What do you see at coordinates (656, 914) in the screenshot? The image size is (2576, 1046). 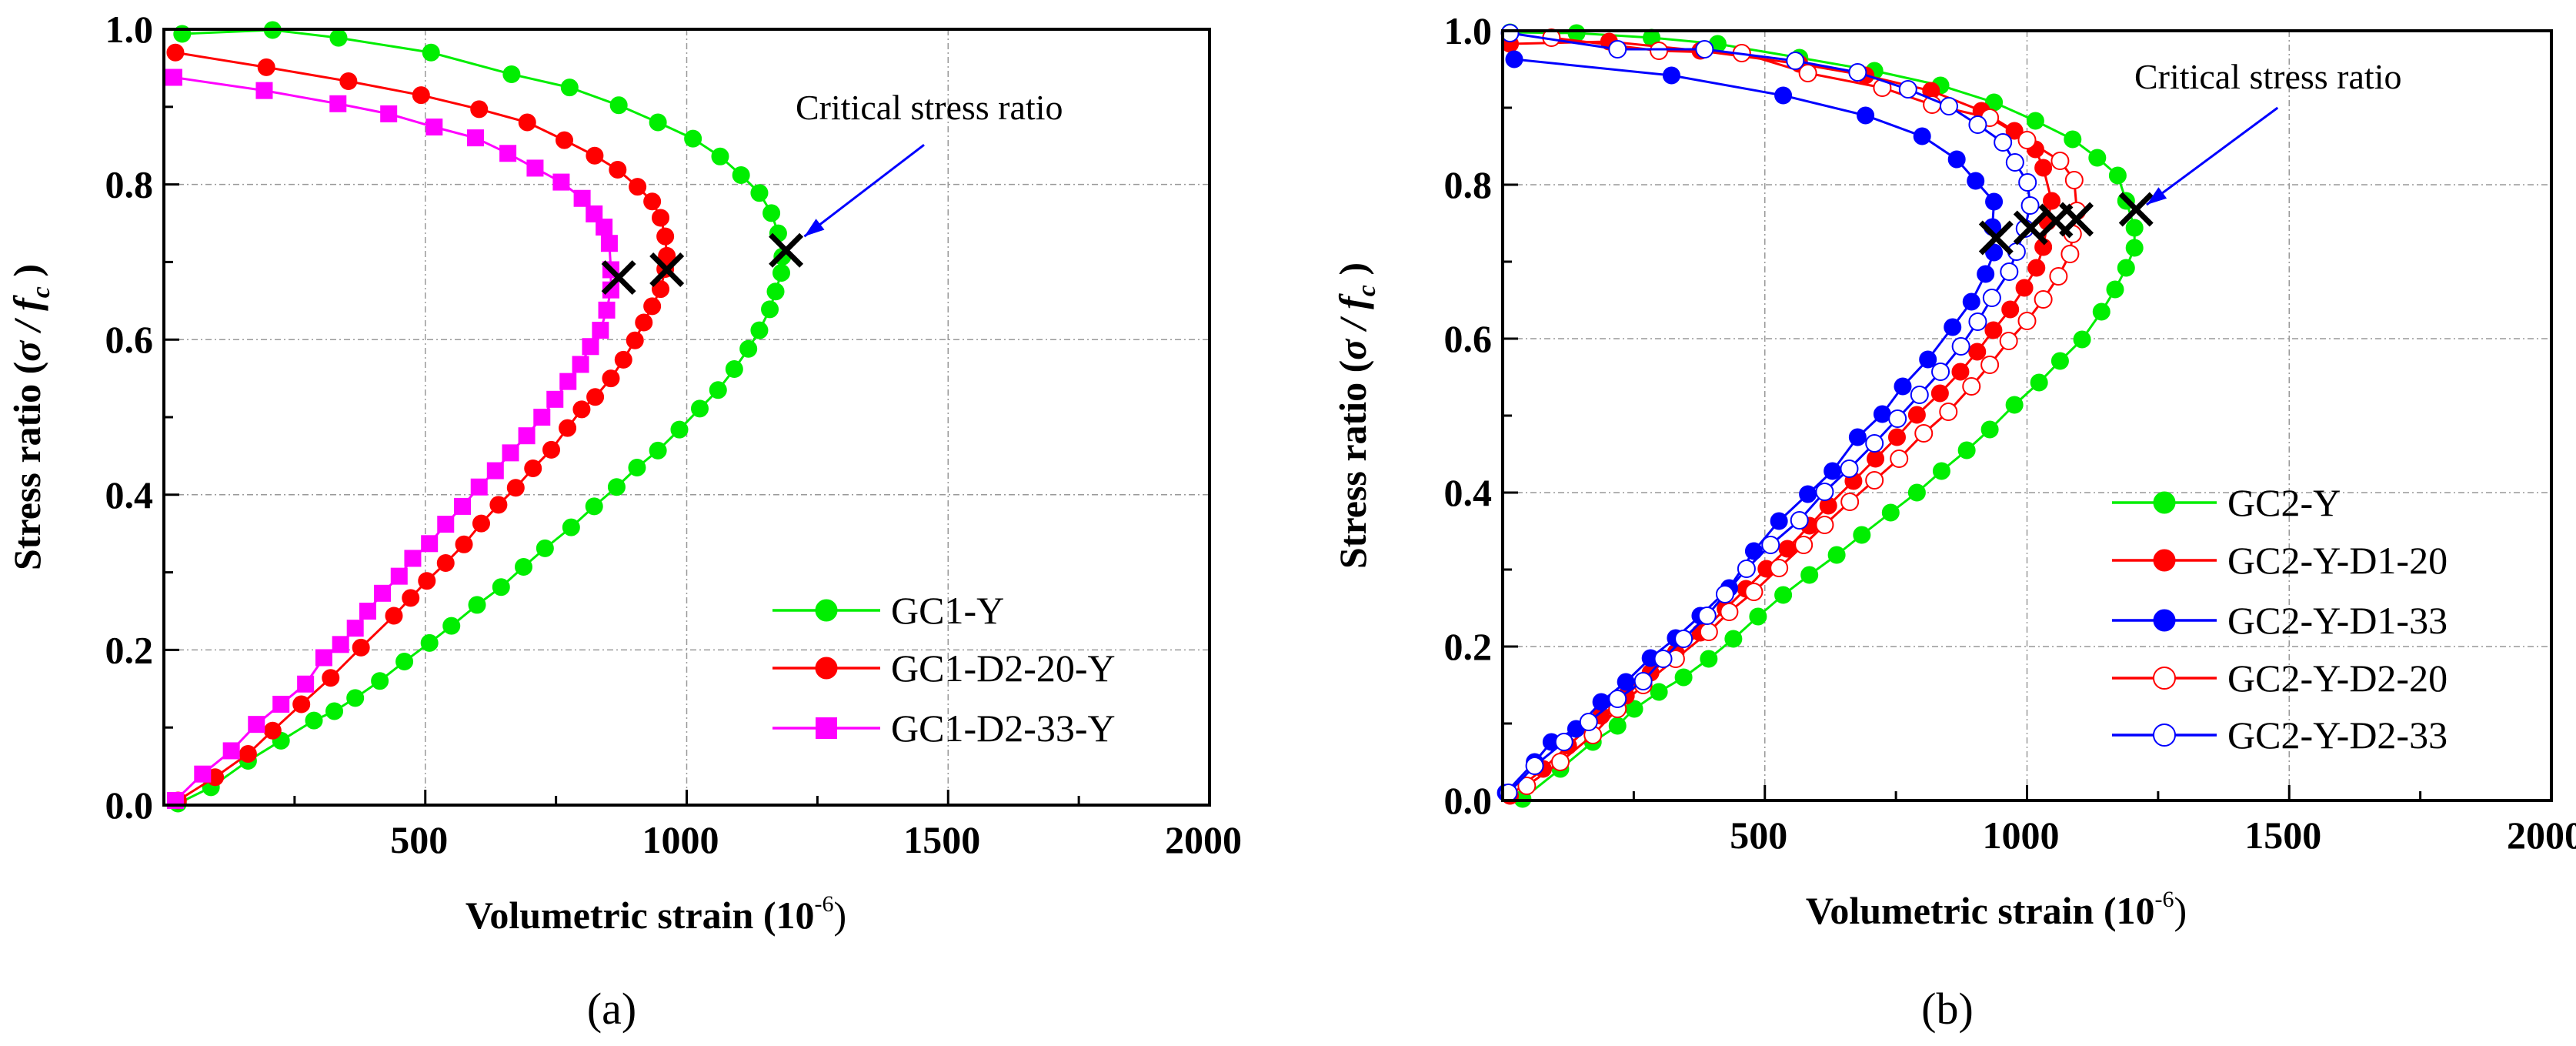 I see `x-axis-label: Volumetric strain (10-6)` at bounding box center [656, 914].